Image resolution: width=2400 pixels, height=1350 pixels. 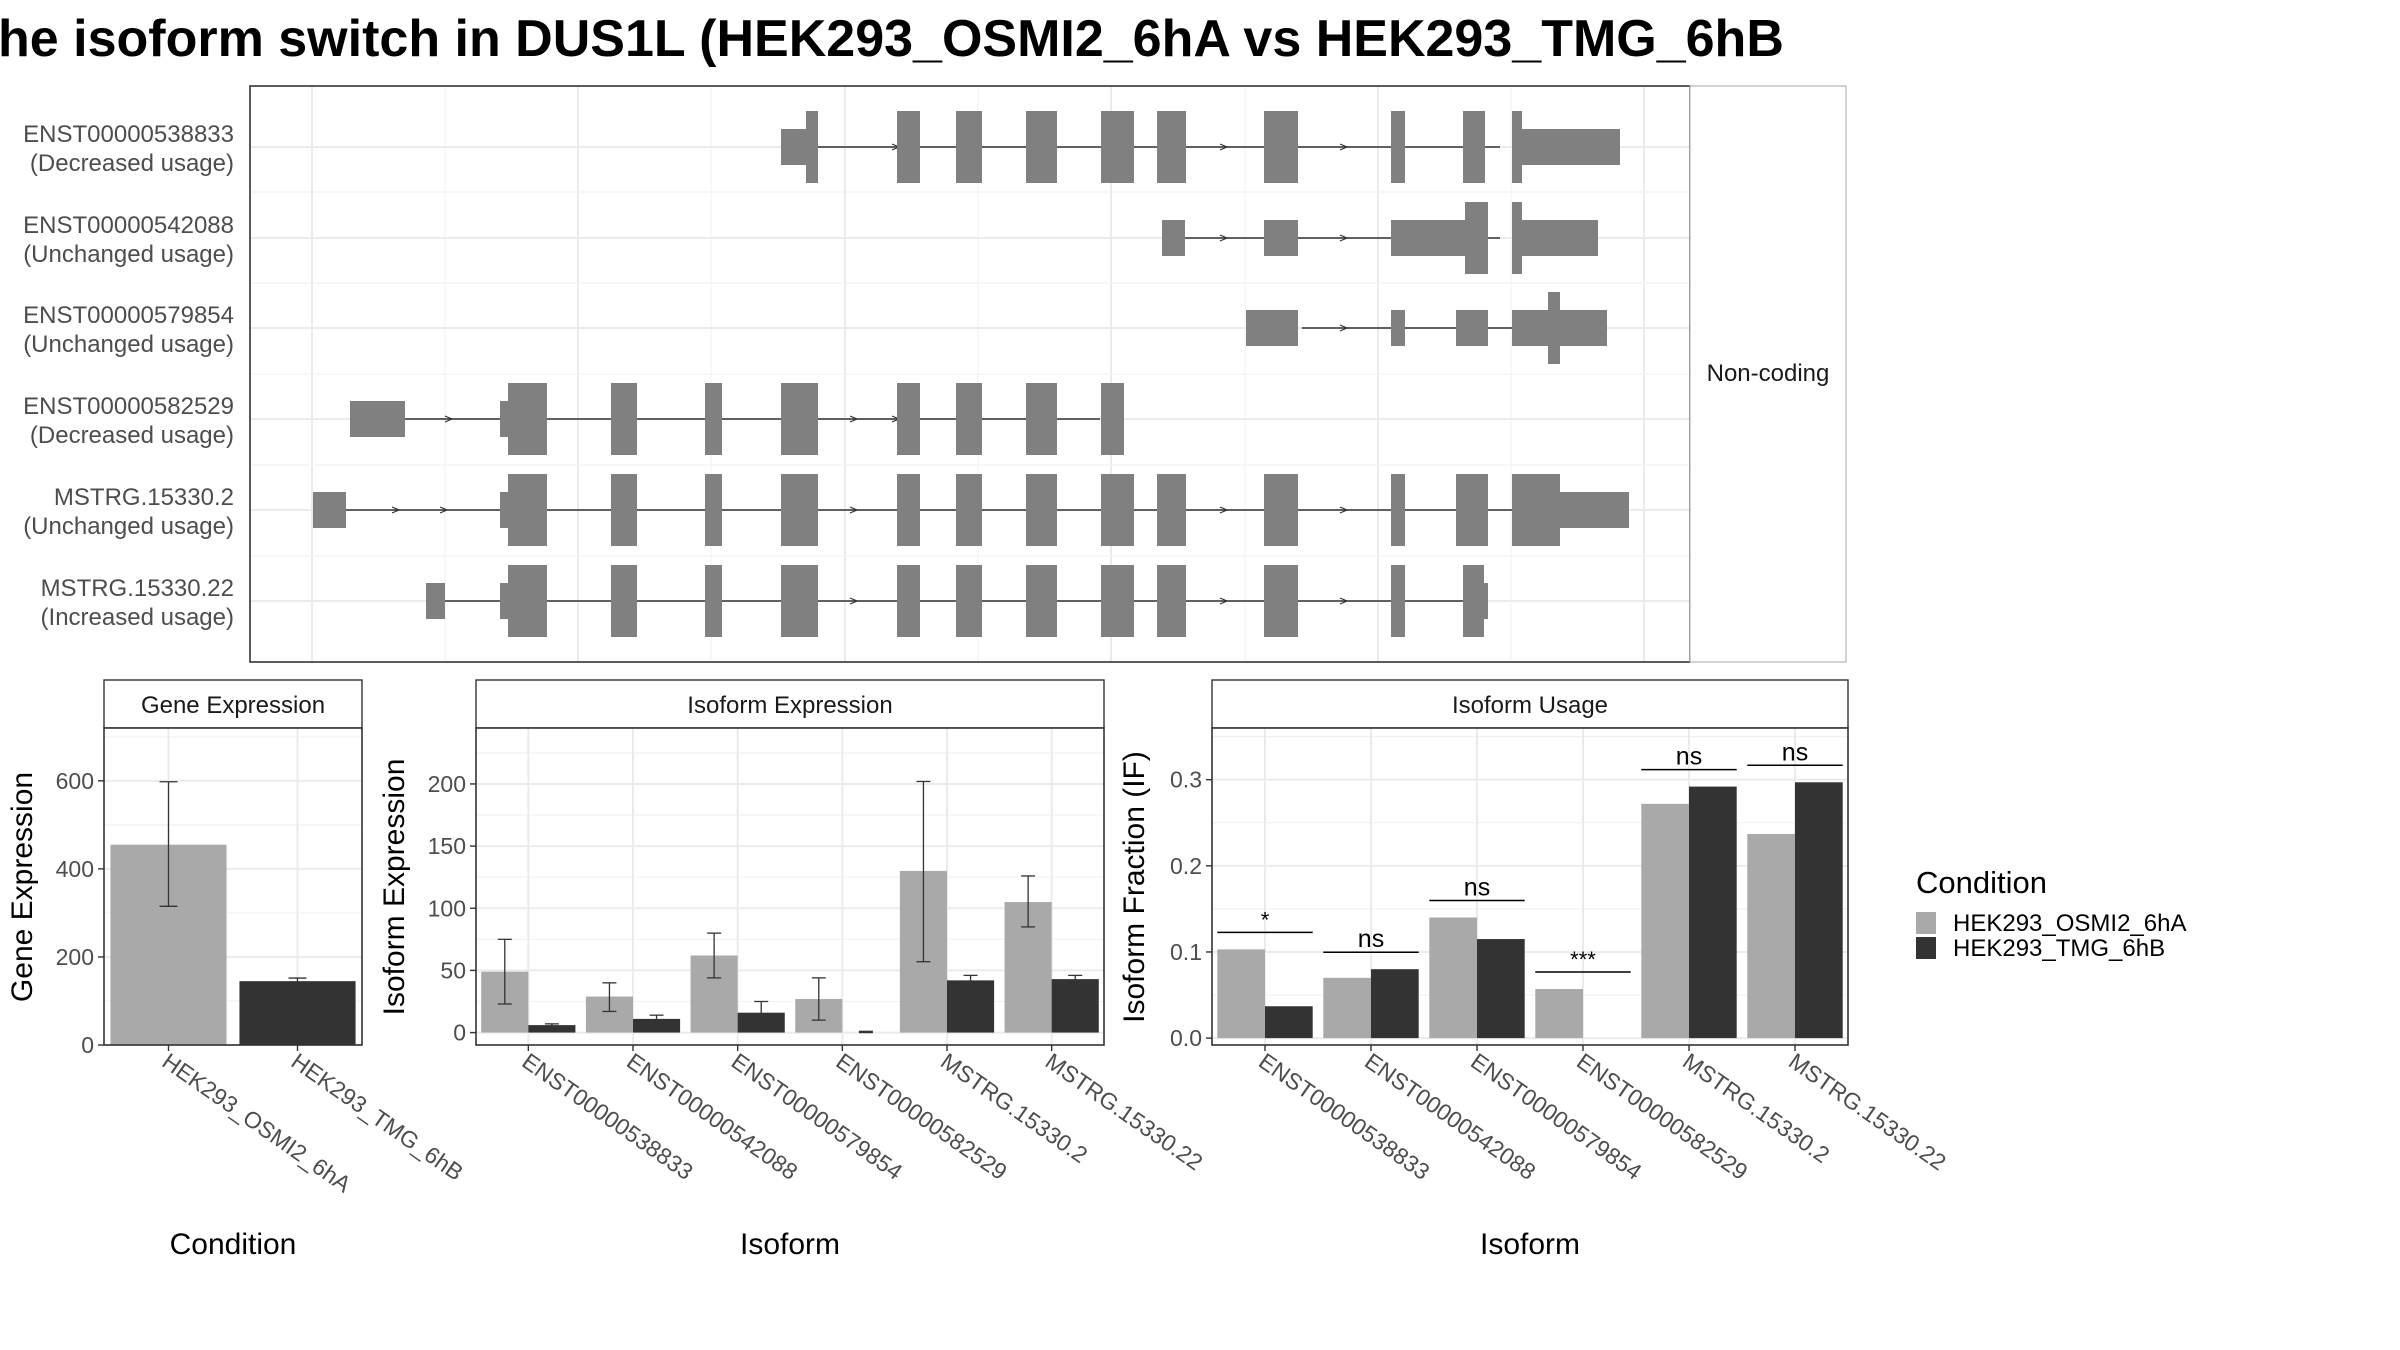 What do you see at coordinates (447, 846) in the screenshot?
I see `y-tick-label: 150` at bounding box center [447, 846].